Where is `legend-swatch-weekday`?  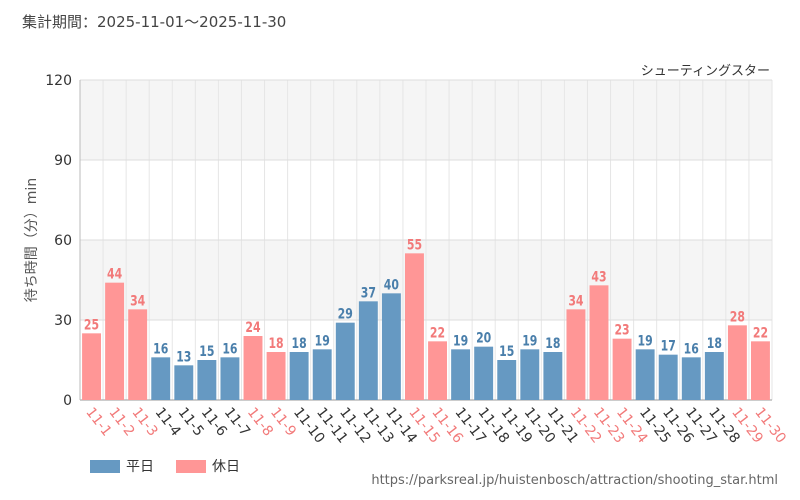
legend-swatch-weekday is located at coordinates (105, 466).